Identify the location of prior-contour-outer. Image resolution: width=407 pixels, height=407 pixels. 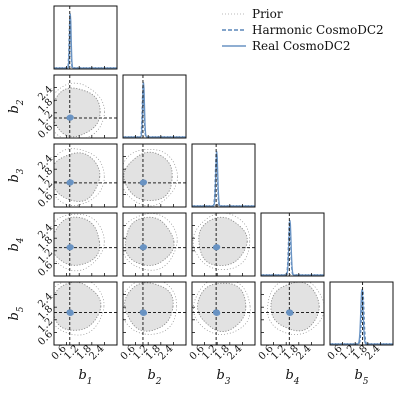
(222, 308).